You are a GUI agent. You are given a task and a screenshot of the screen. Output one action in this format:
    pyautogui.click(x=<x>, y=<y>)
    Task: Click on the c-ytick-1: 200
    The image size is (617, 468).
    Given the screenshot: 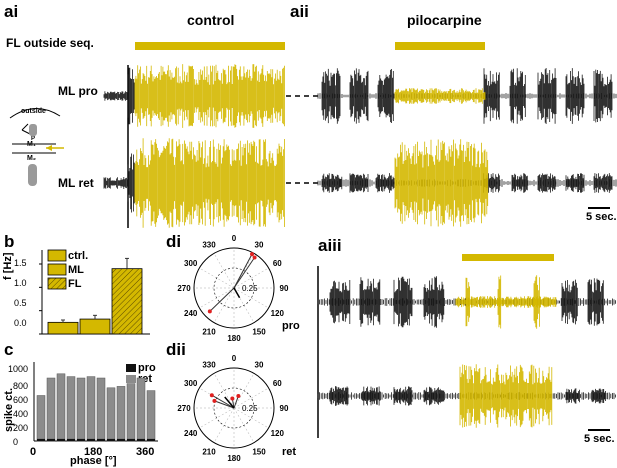 What is the action you would take?
    pyautogui.click(x=21, y=428)
    